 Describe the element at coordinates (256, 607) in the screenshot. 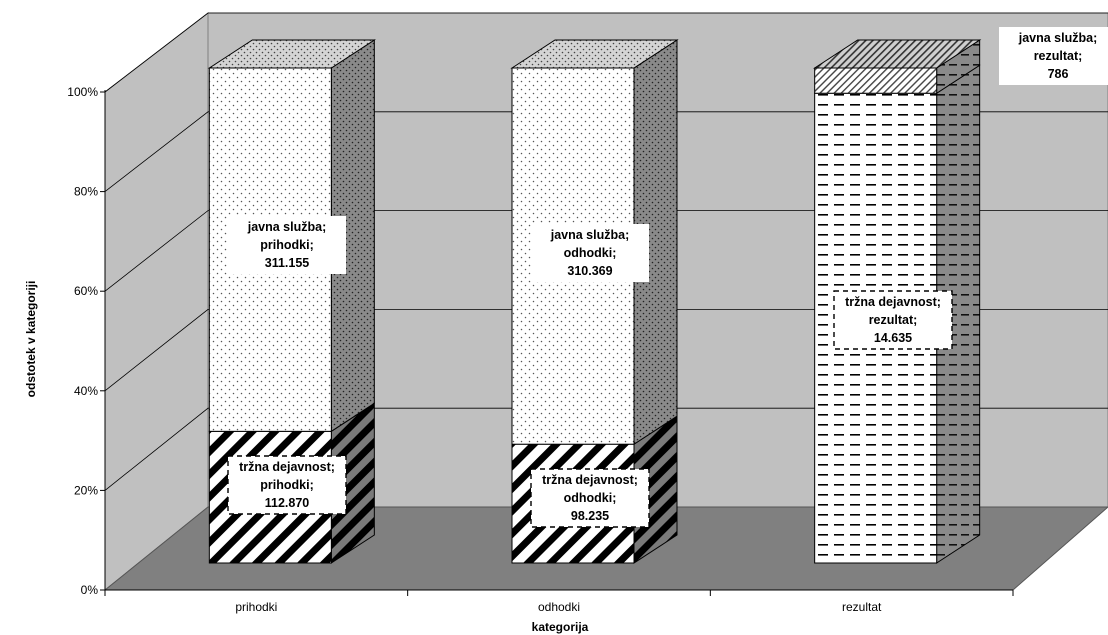

I see `x-tick-label: prihodki` at that location.